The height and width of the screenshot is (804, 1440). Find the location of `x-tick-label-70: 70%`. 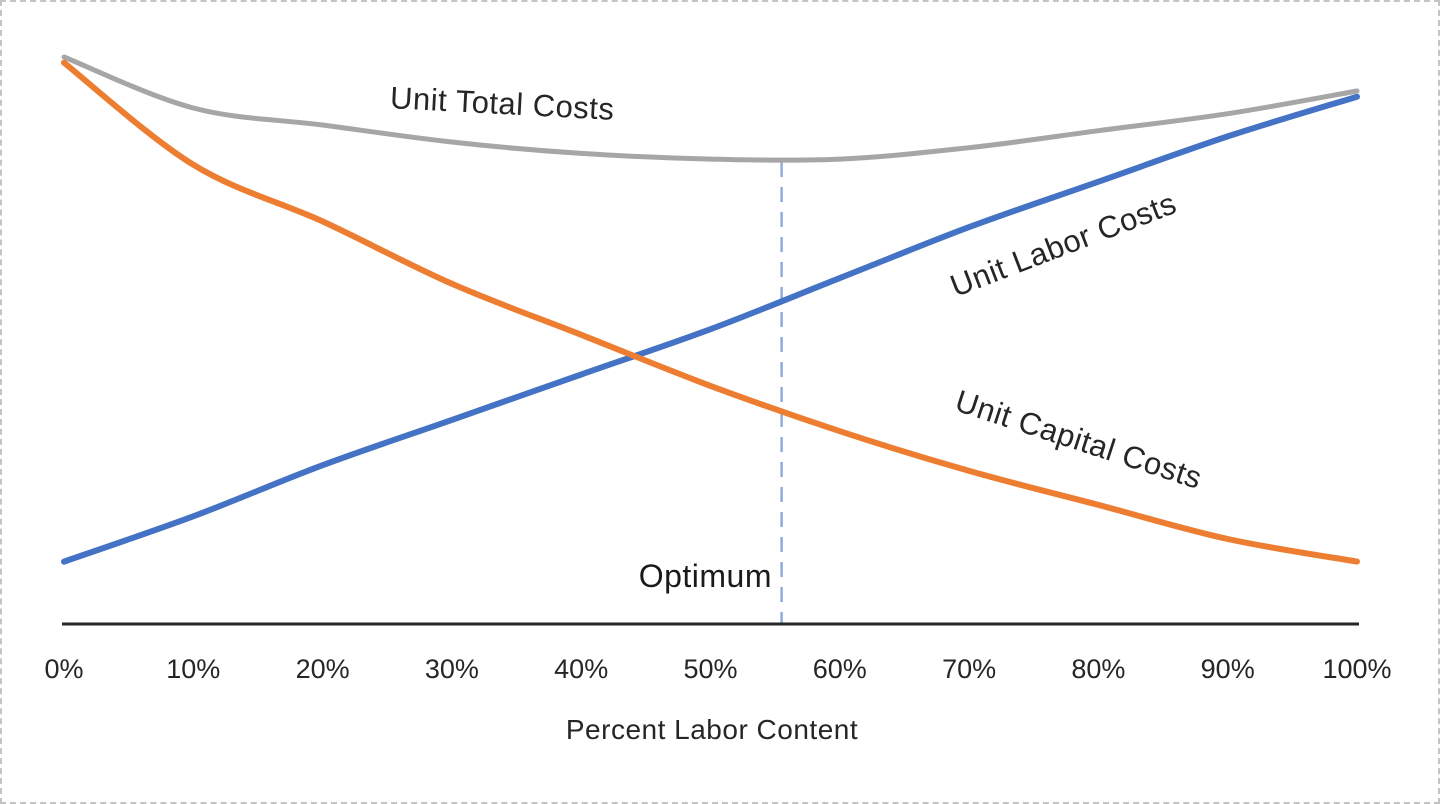

x-tick-label-70: 70% is located at coordinates (969, 669).